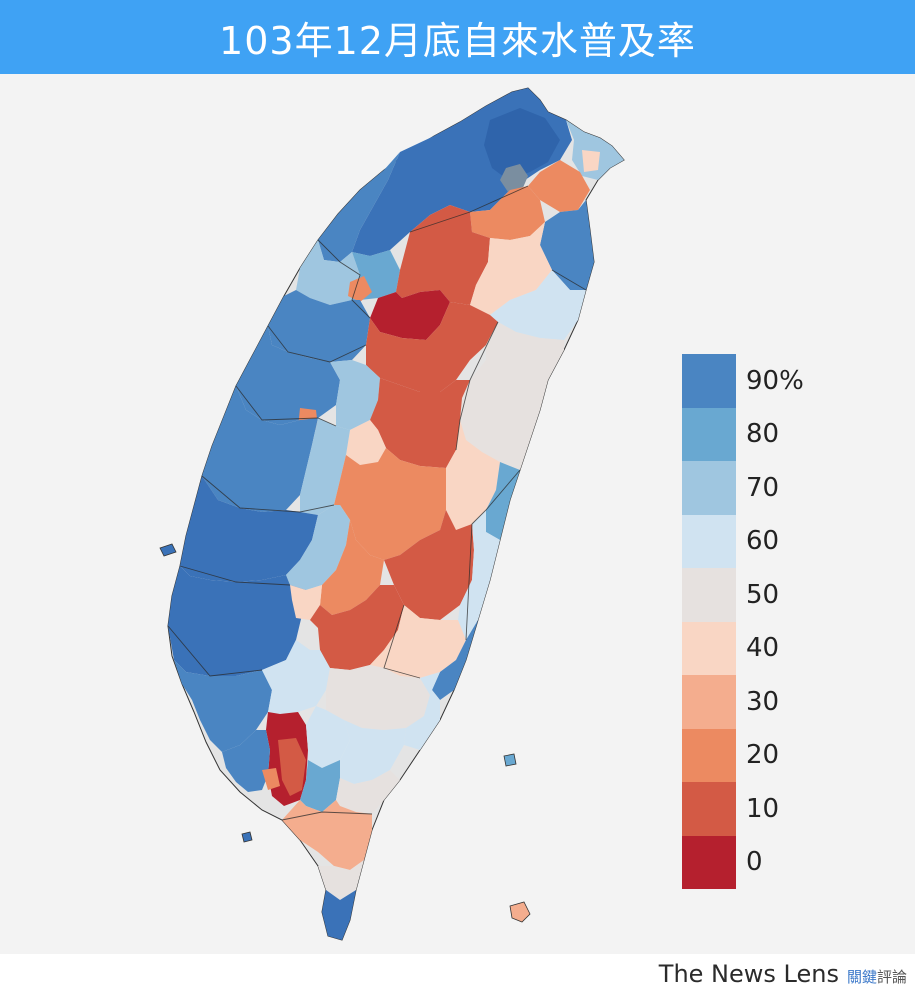 The width and height of the screenshot is (915, 994). Describe the element at coordinates (247, 837) in the screenshot. I see `islet-liuqiu` at that location.